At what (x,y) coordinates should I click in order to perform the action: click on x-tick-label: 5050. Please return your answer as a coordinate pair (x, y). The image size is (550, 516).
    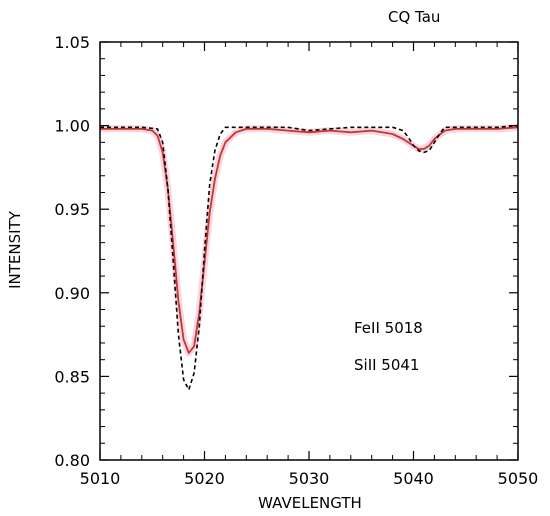
    Looking at the image, I should click on (518, 478).